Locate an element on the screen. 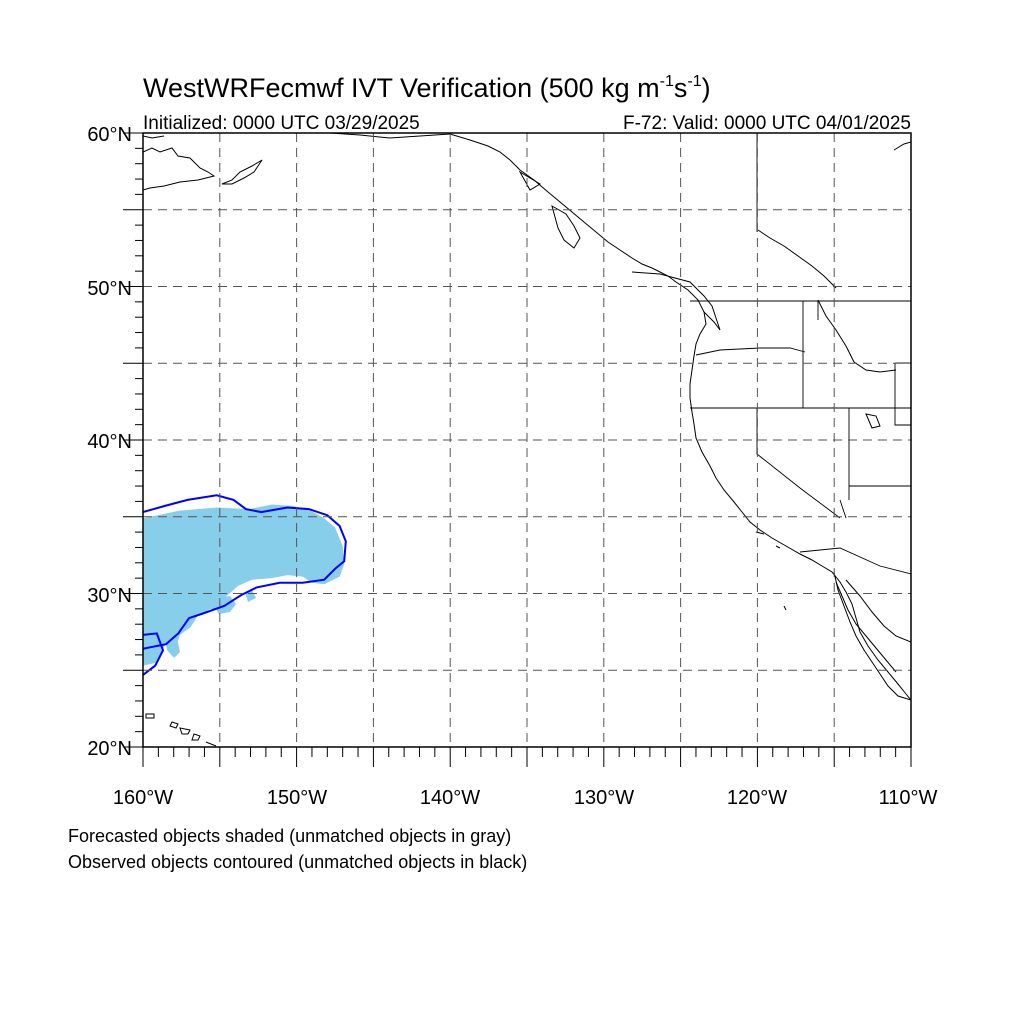  observed-object-contour is located at coordinates (245, 572).